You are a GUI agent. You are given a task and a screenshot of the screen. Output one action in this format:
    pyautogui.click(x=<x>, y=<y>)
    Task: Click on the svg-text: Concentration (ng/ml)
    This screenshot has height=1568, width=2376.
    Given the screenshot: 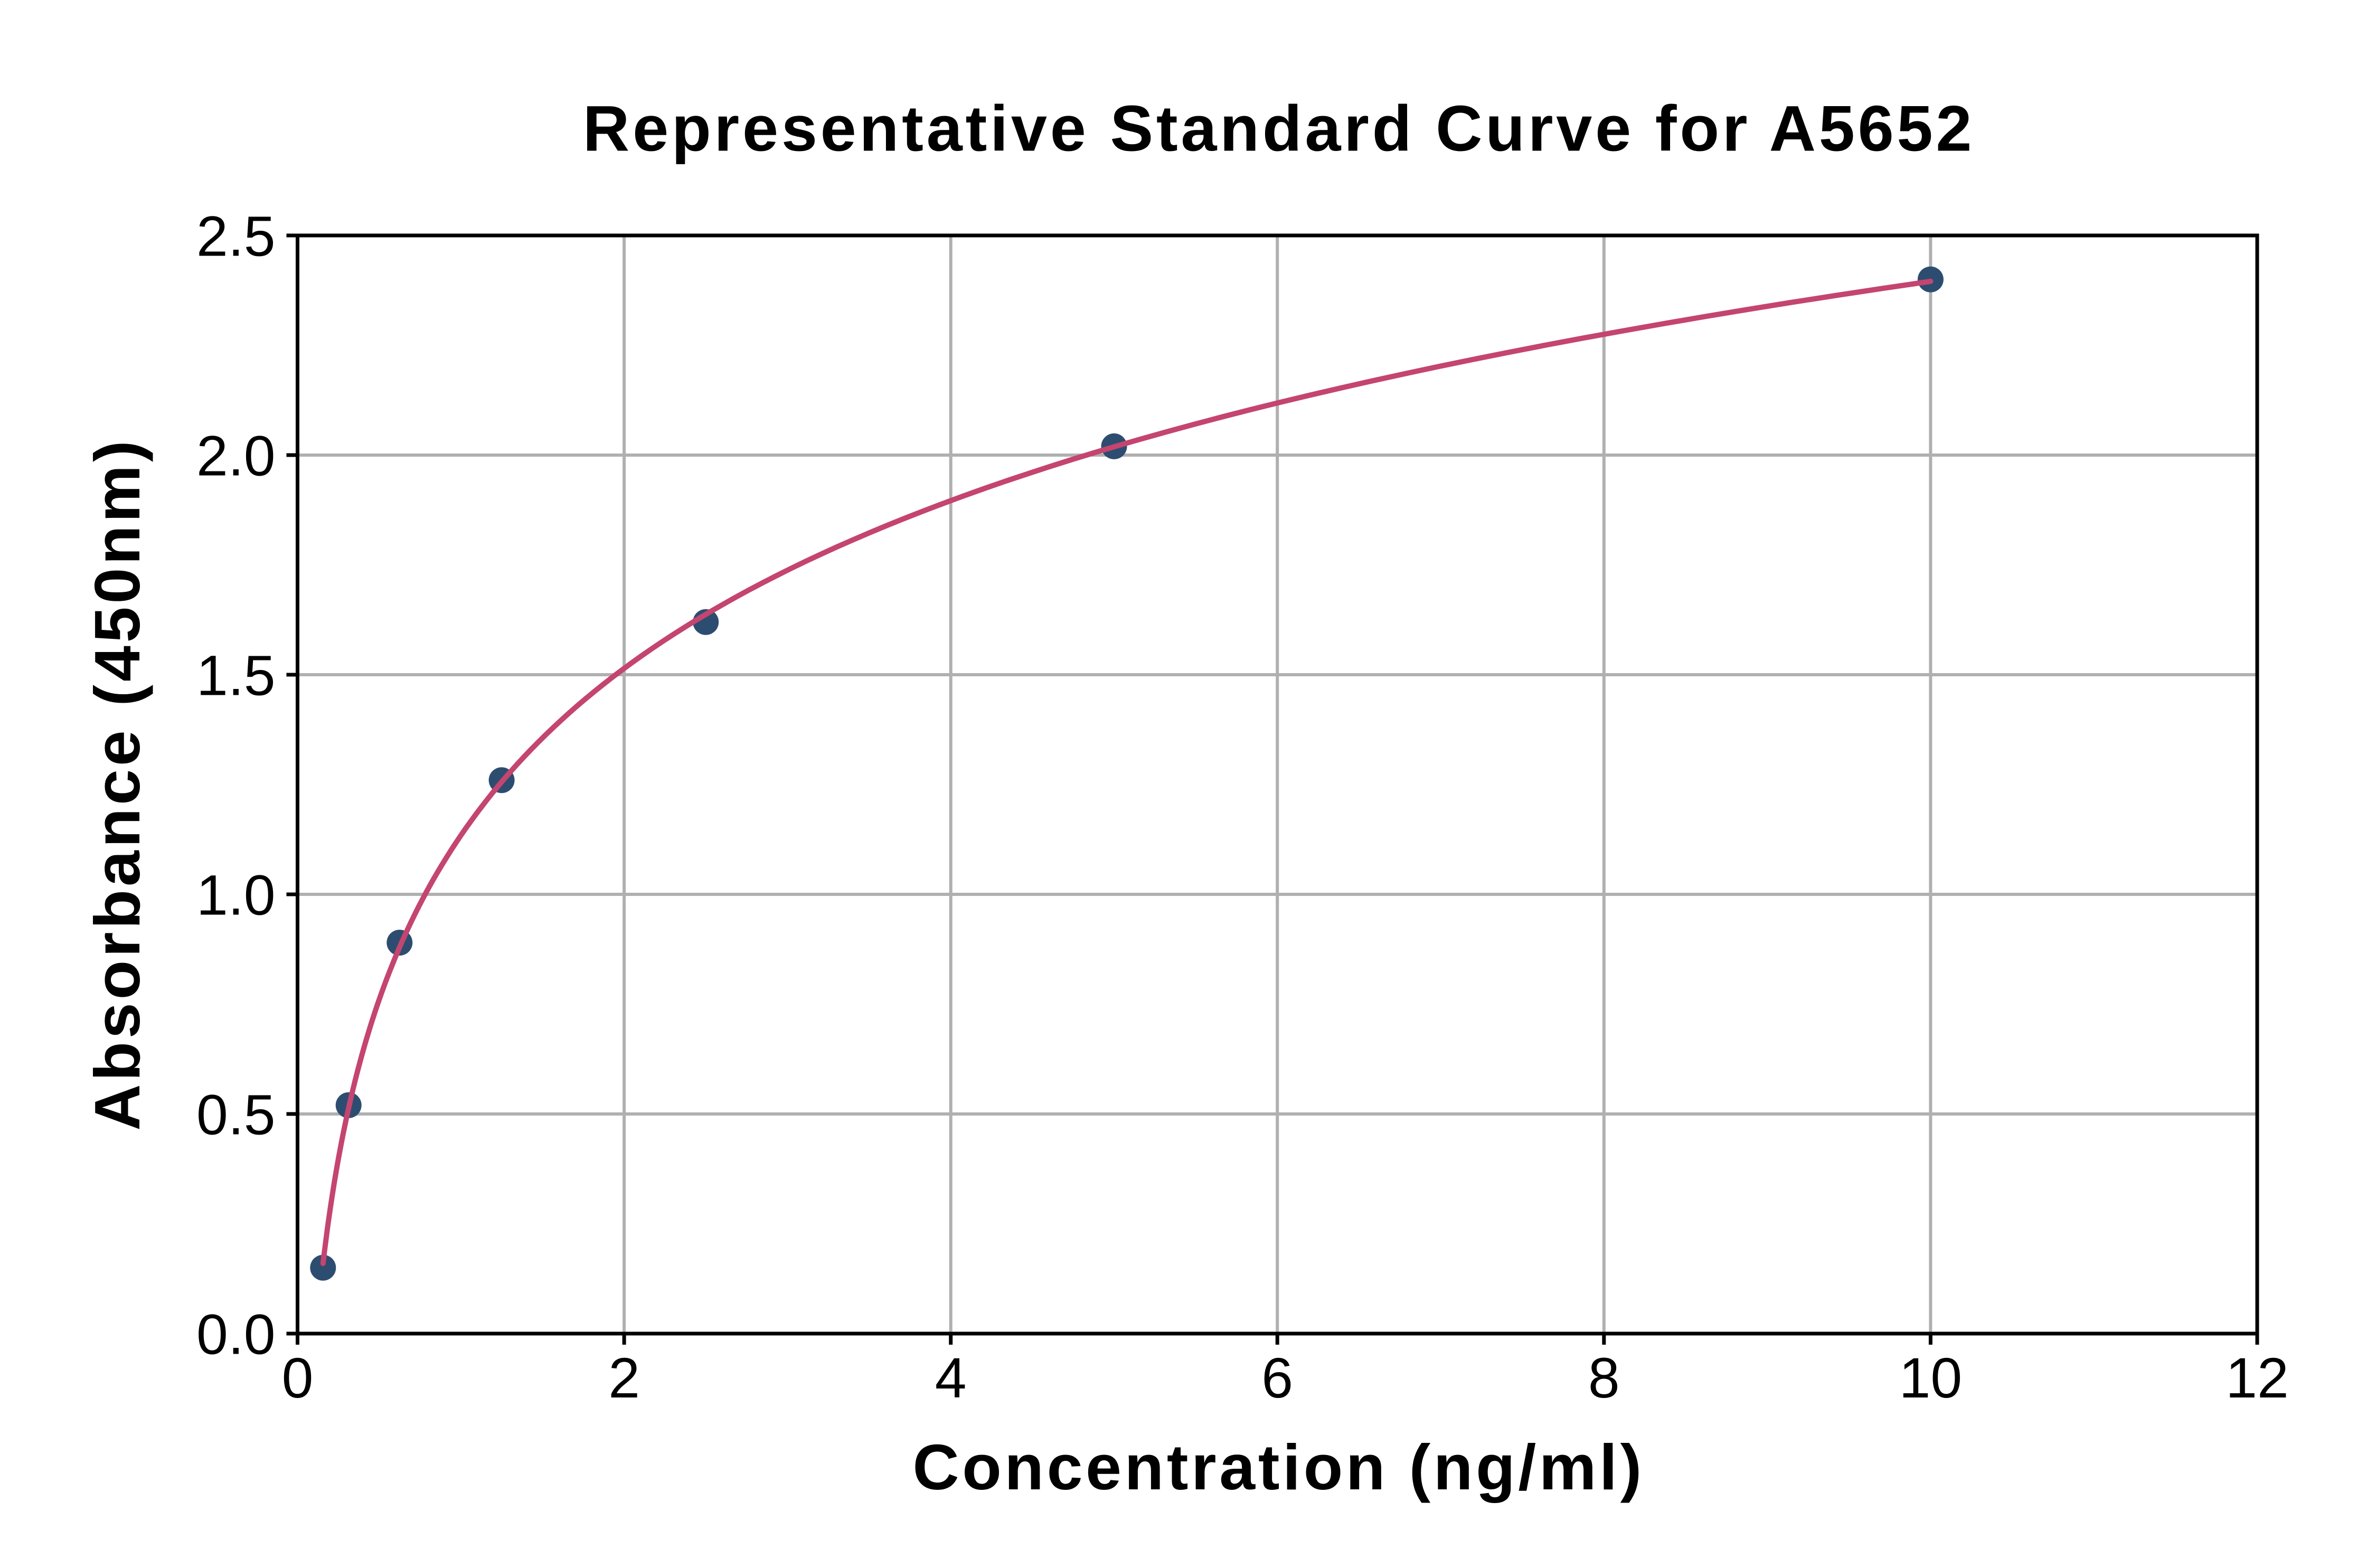 What is the action you would take?
    pyautogui.click(x=1278, y=1467)
    